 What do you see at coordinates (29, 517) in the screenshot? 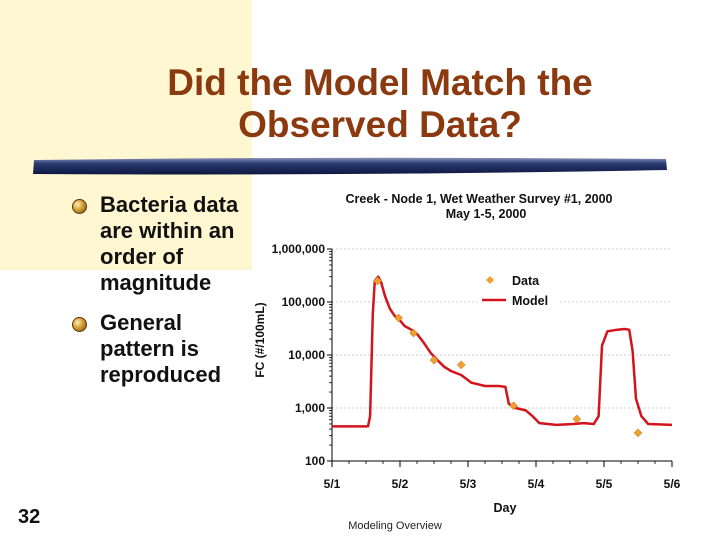
I see `slide-number: 32` at bounding box center [29, 517].